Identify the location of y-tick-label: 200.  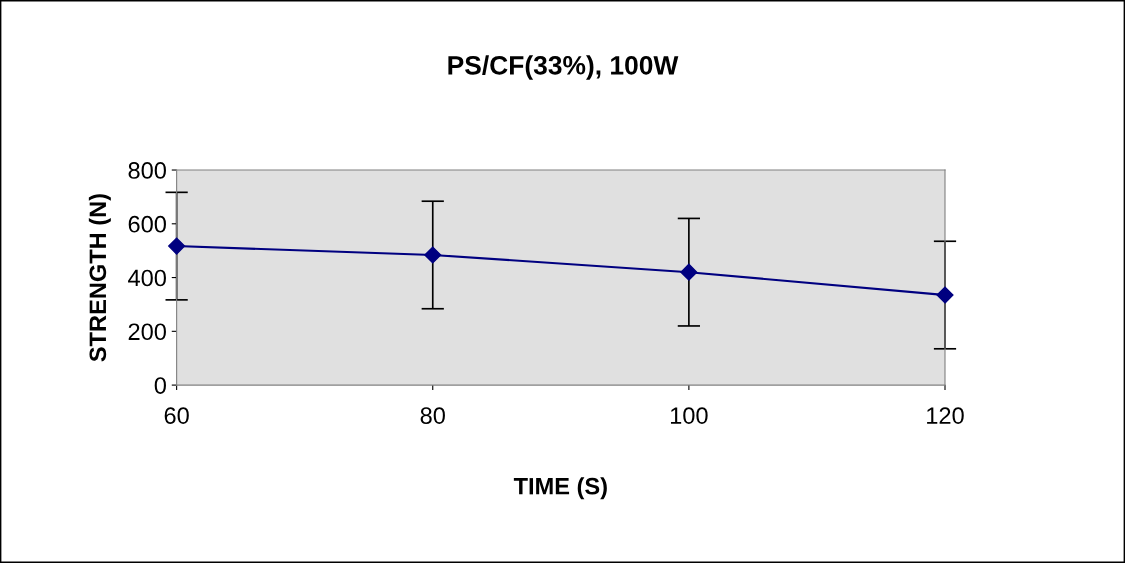
(147, 332).